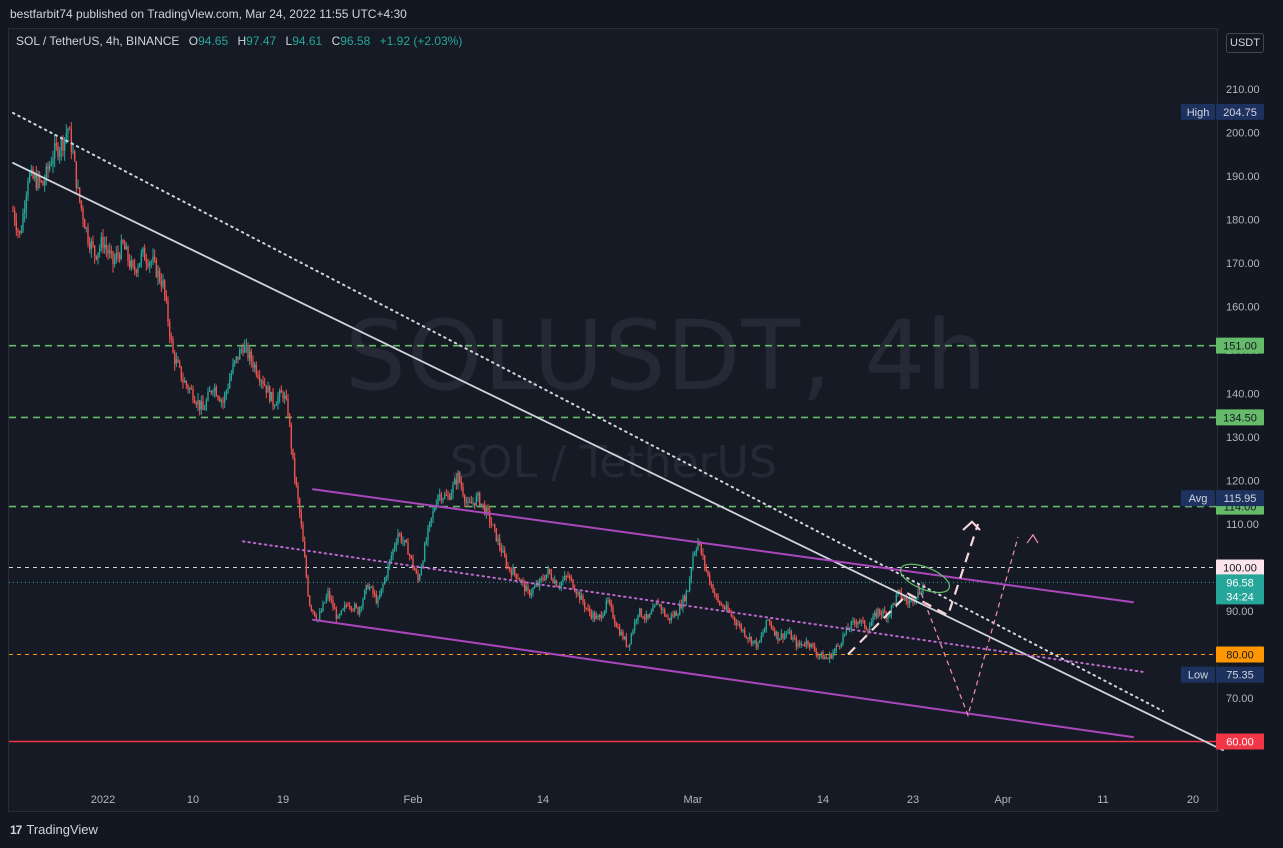 The image size is (1283, 848). I want to click on symbol-description-watermark: SOL / TetherUS, so click(613, 462).